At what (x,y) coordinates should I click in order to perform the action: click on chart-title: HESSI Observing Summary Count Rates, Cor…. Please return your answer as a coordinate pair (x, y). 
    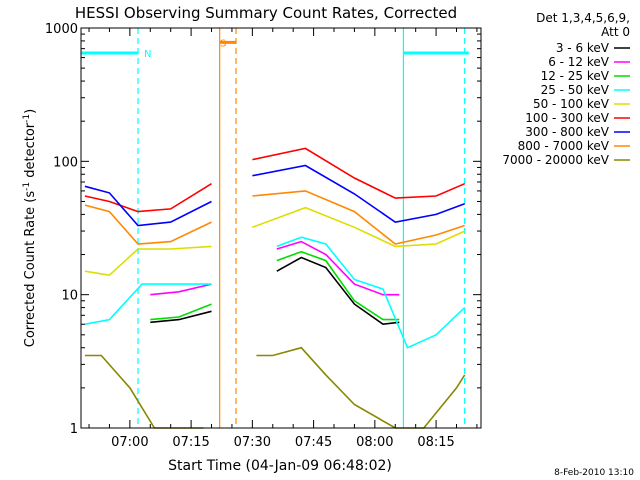
    Looking at the image, I should click on (266, 13).